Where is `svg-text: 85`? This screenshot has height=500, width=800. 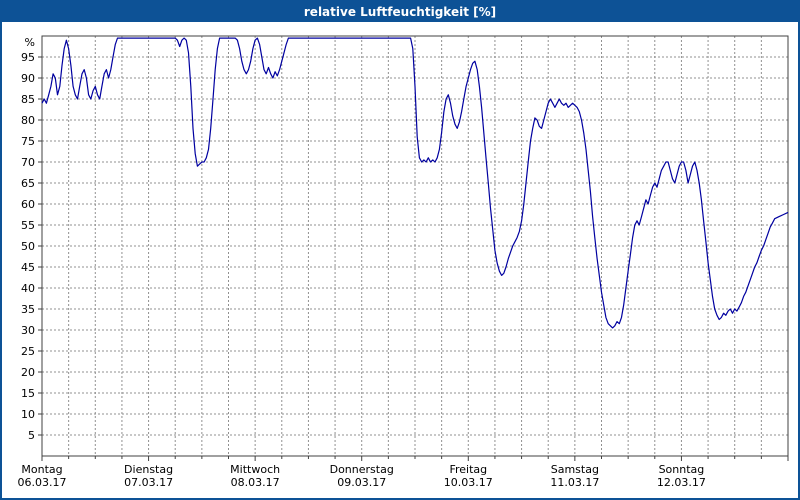 svg-text: 85 is located at coordinates (28, 99).